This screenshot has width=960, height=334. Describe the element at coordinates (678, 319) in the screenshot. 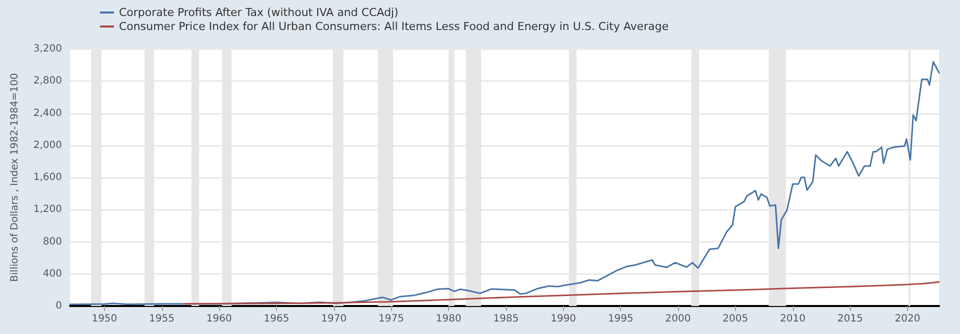

I see `x-tick-label: 2000` at that location.